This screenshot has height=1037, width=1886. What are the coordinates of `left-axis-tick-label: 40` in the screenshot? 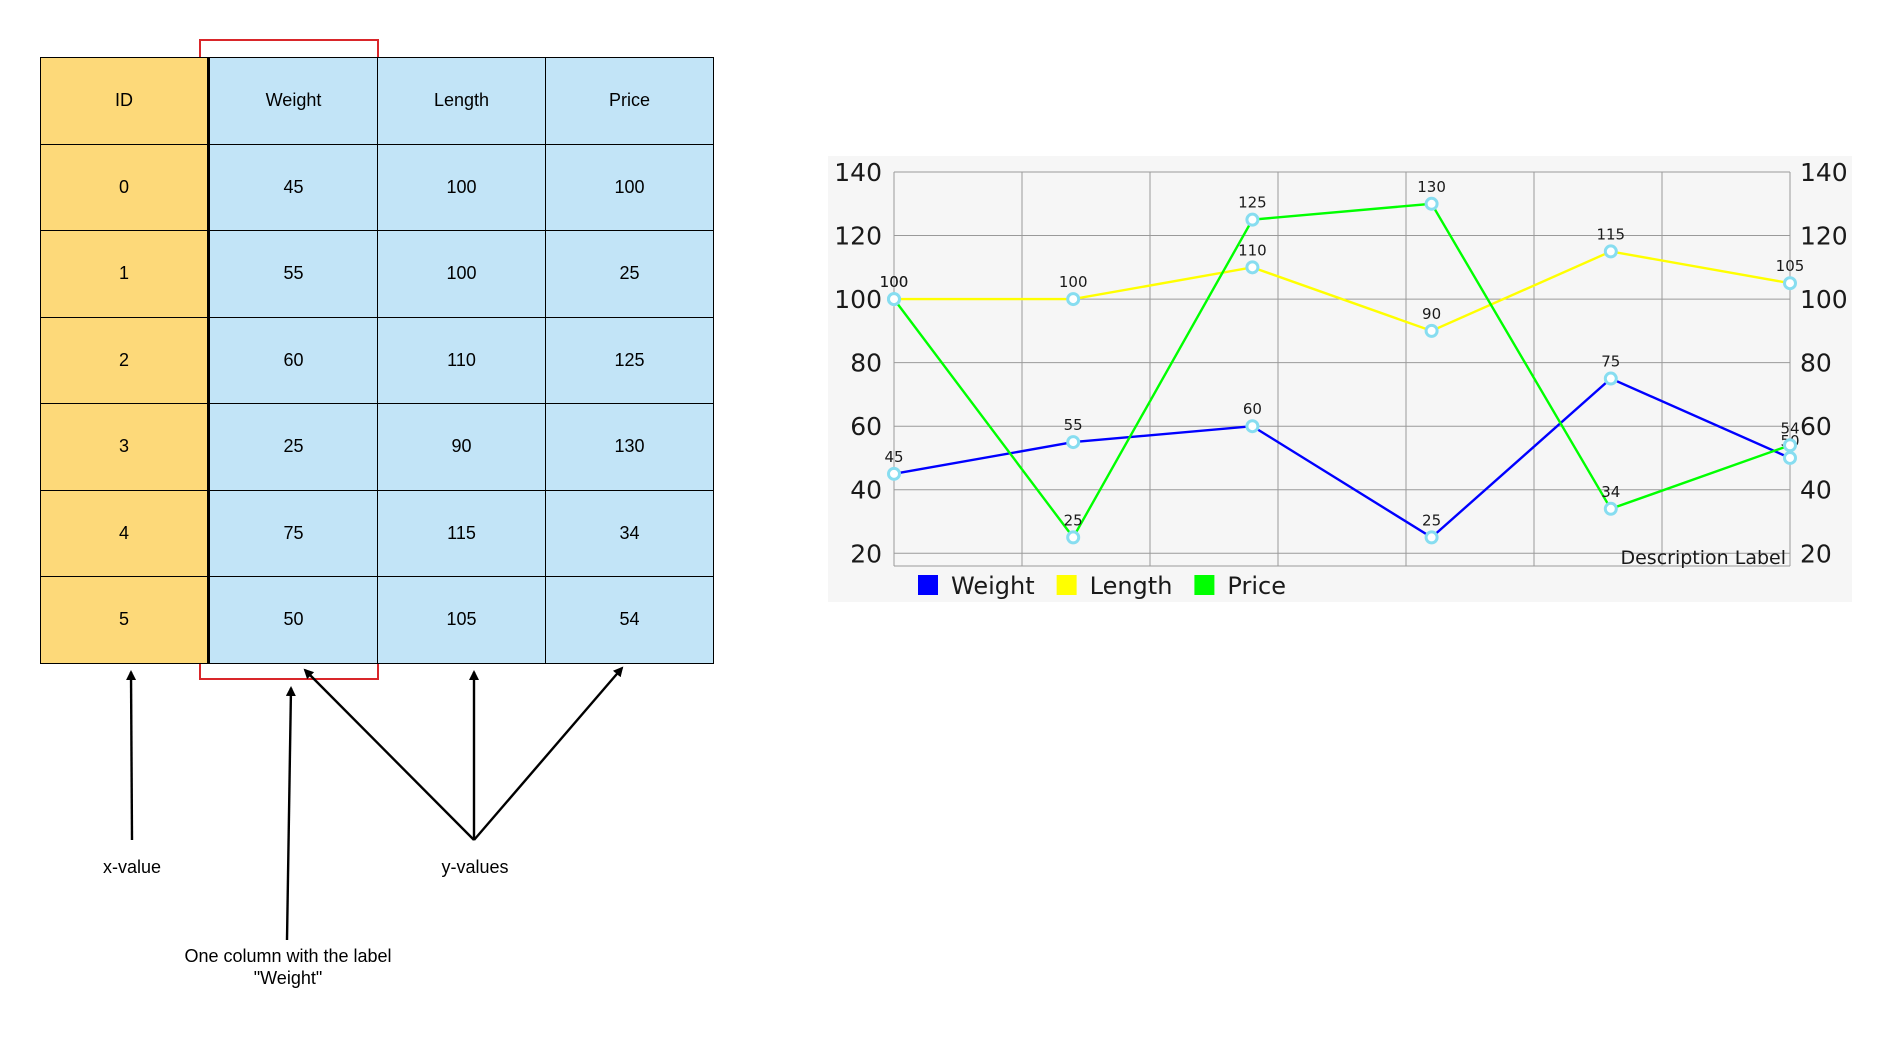 It's located at (866, 490).